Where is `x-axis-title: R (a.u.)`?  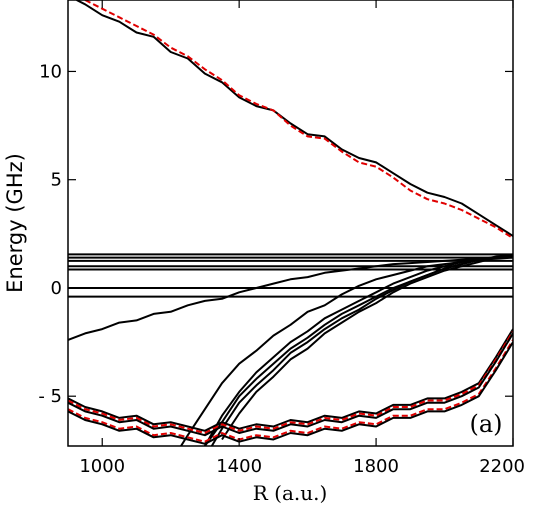
x-axis-title: R (a.u.) is located at coordinates (290, 493).